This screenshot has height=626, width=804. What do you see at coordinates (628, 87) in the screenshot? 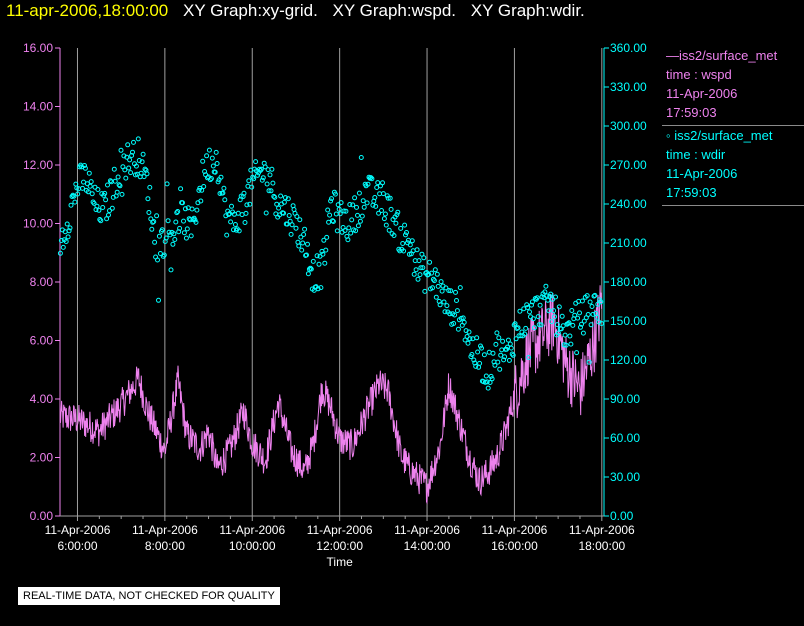
I see `right-tick-label: 330.00` at bounding box center [628, 87].